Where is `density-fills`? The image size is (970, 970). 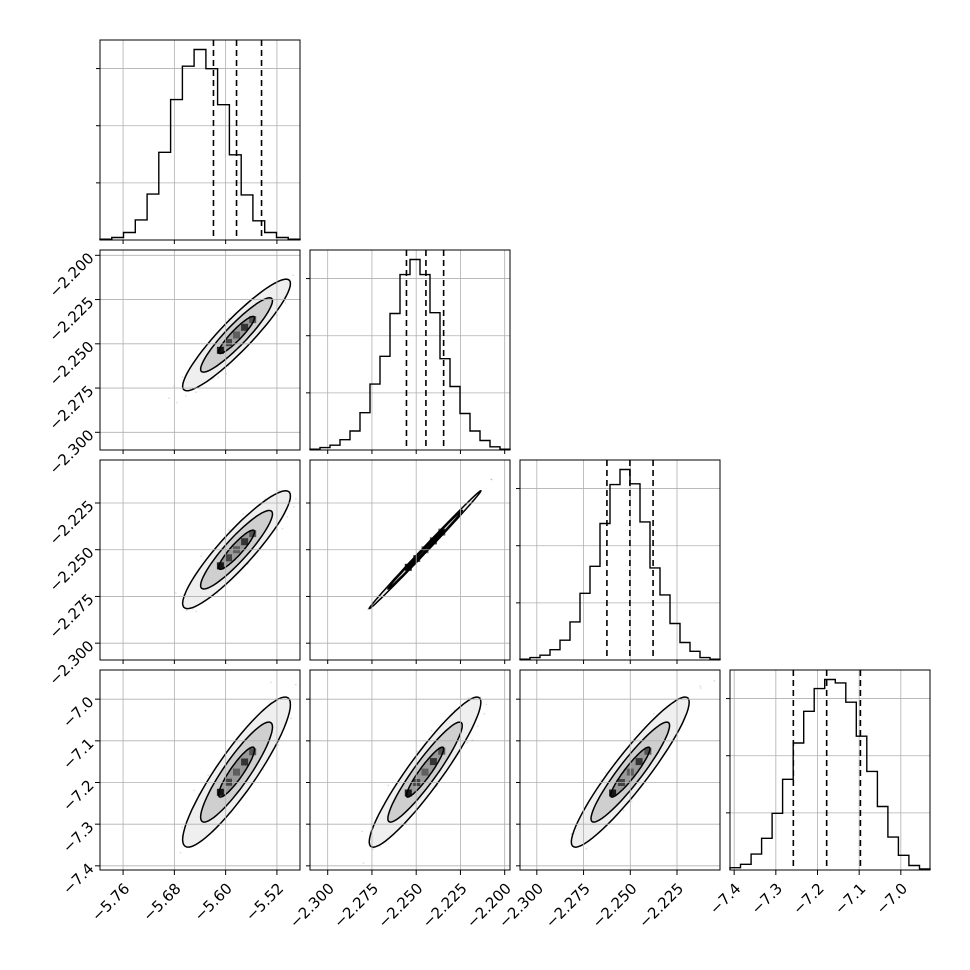
density-fills is located at coordinates (236, 335).